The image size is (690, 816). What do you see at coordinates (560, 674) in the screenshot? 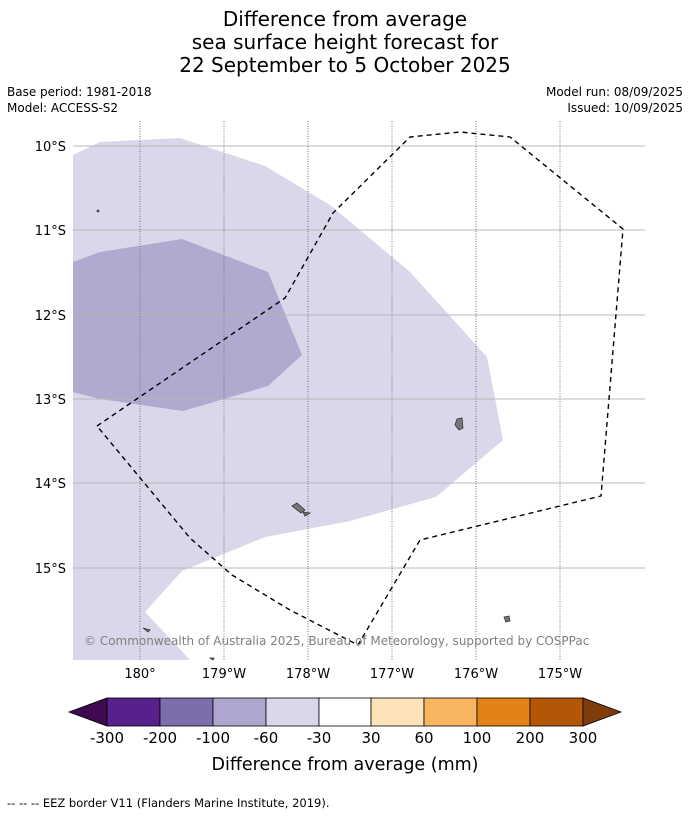
I see `lon-label: 175°W` at bounding box center [560, 674].